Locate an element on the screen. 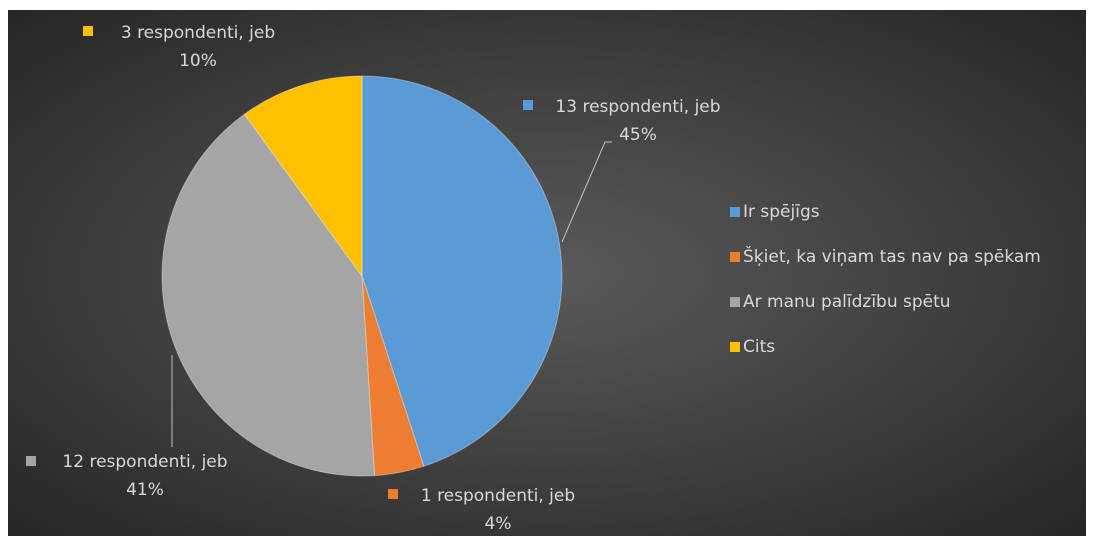  legend-label: Šķiet, ka viņam tas nav pa spēkam is located at coordinates (892, 257).